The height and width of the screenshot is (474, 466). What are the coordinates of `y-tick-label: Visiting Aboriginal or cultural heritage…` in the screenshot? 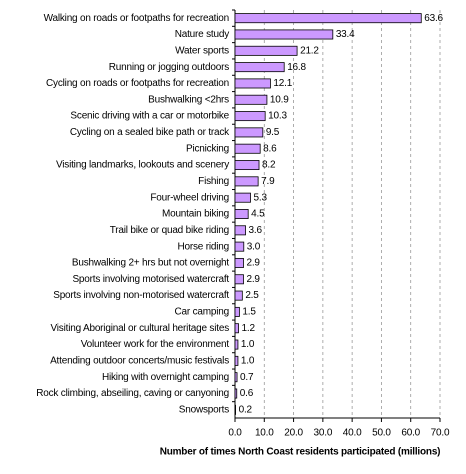 It's located at (140, 328).